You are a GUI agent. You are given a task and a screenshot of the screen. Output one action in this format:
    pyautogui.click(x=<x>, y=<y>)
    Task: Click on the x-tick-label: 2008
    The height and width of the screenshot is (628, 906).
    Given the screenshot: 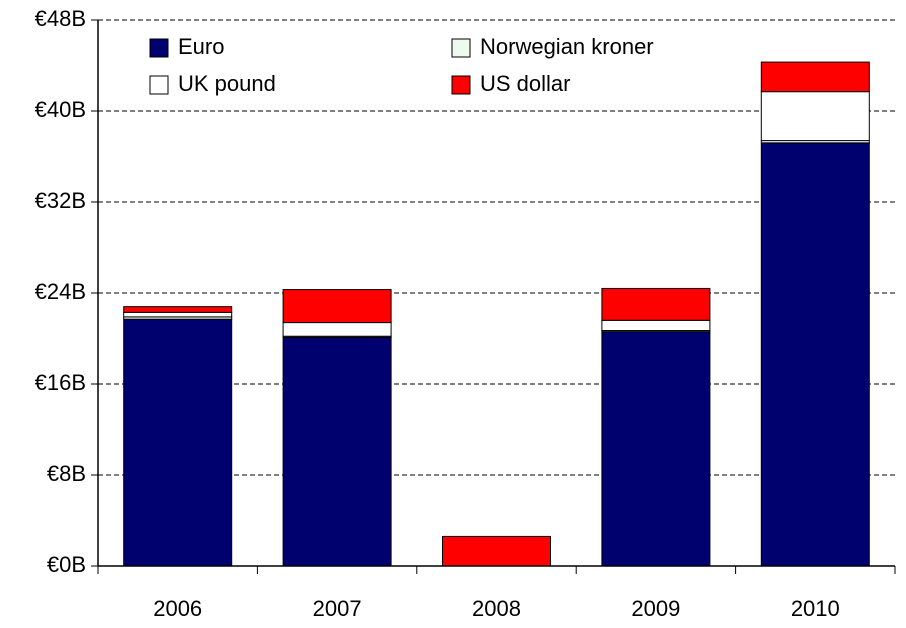 What is the action you would take?
    pyautogui.click(x=496, y=608)
    